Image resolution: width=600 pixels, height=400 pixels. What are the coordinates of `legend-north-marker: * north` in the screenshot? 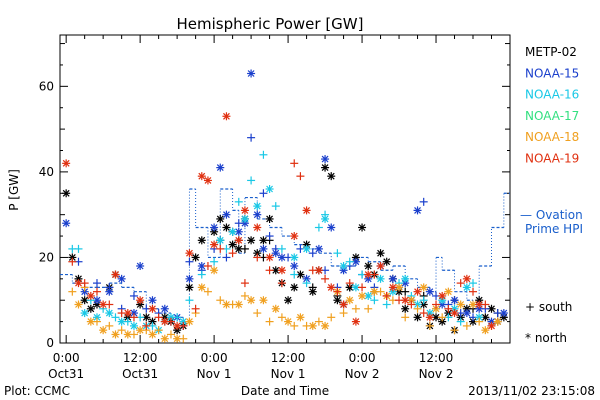 It's located at (546, 338).